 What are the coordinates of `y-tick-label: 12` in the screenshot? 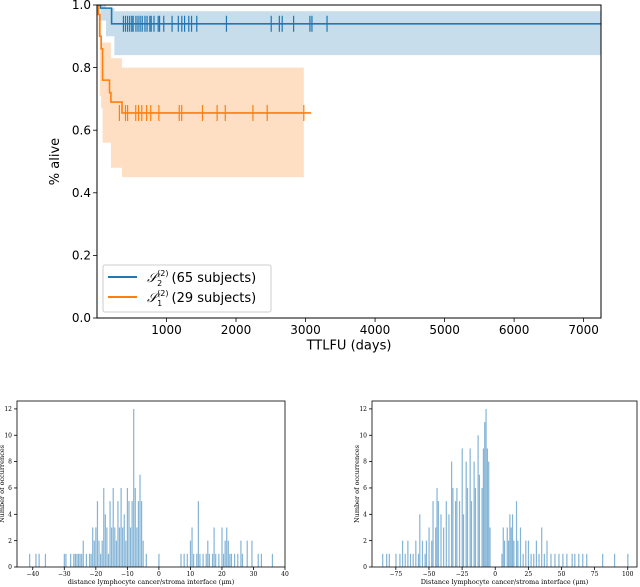 It's located at (363, 409).